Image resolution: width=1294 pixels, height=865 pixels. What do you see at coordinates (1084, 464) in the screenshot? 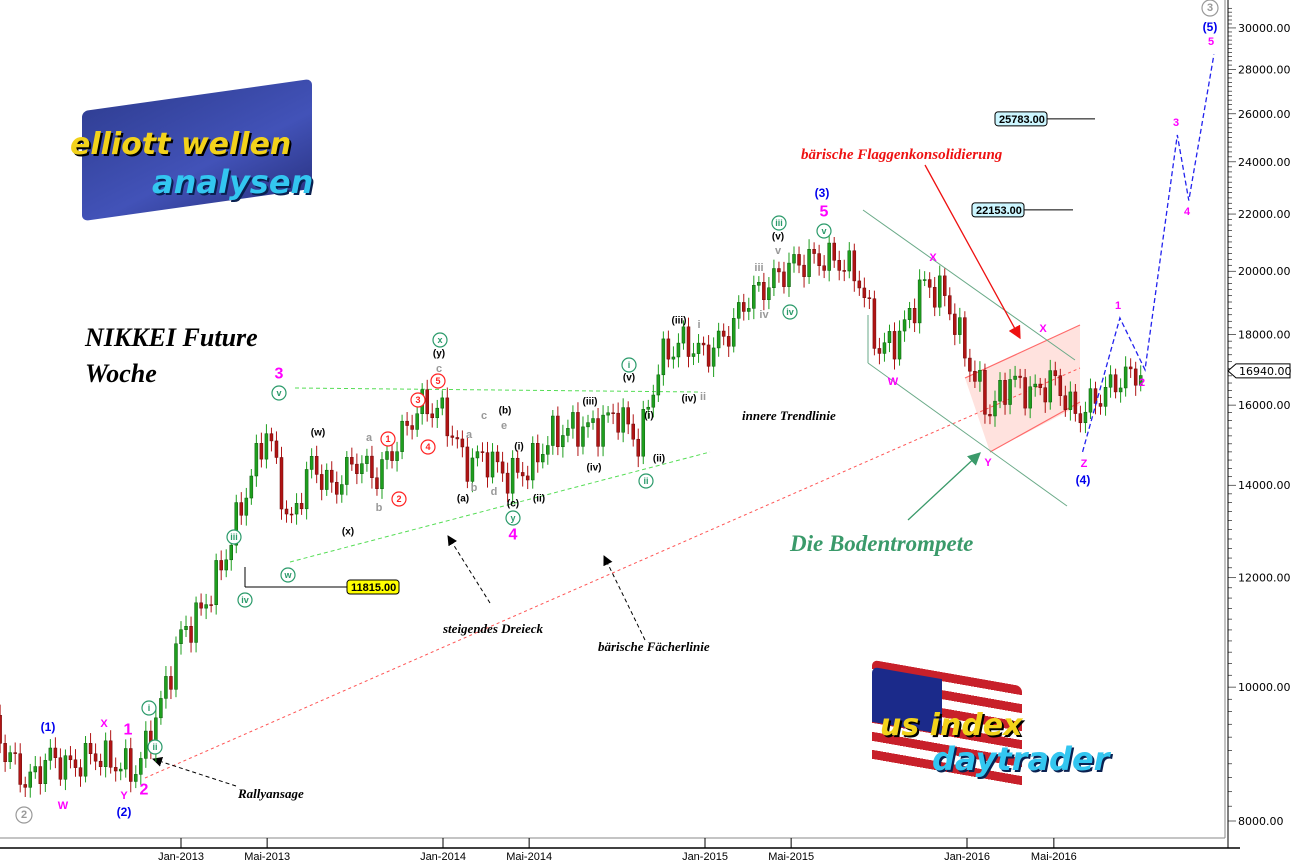
I see `wave-label-text: Z` at bounding box center [1084, 464].